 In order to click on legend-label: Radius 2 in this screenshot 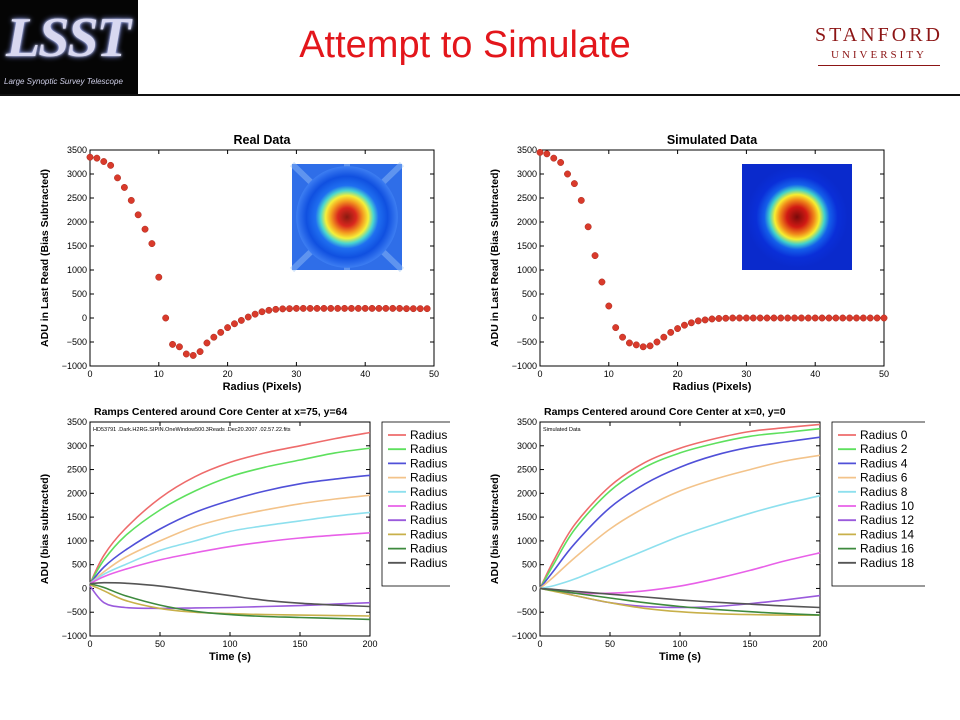, I will do `click(884, 449)`.